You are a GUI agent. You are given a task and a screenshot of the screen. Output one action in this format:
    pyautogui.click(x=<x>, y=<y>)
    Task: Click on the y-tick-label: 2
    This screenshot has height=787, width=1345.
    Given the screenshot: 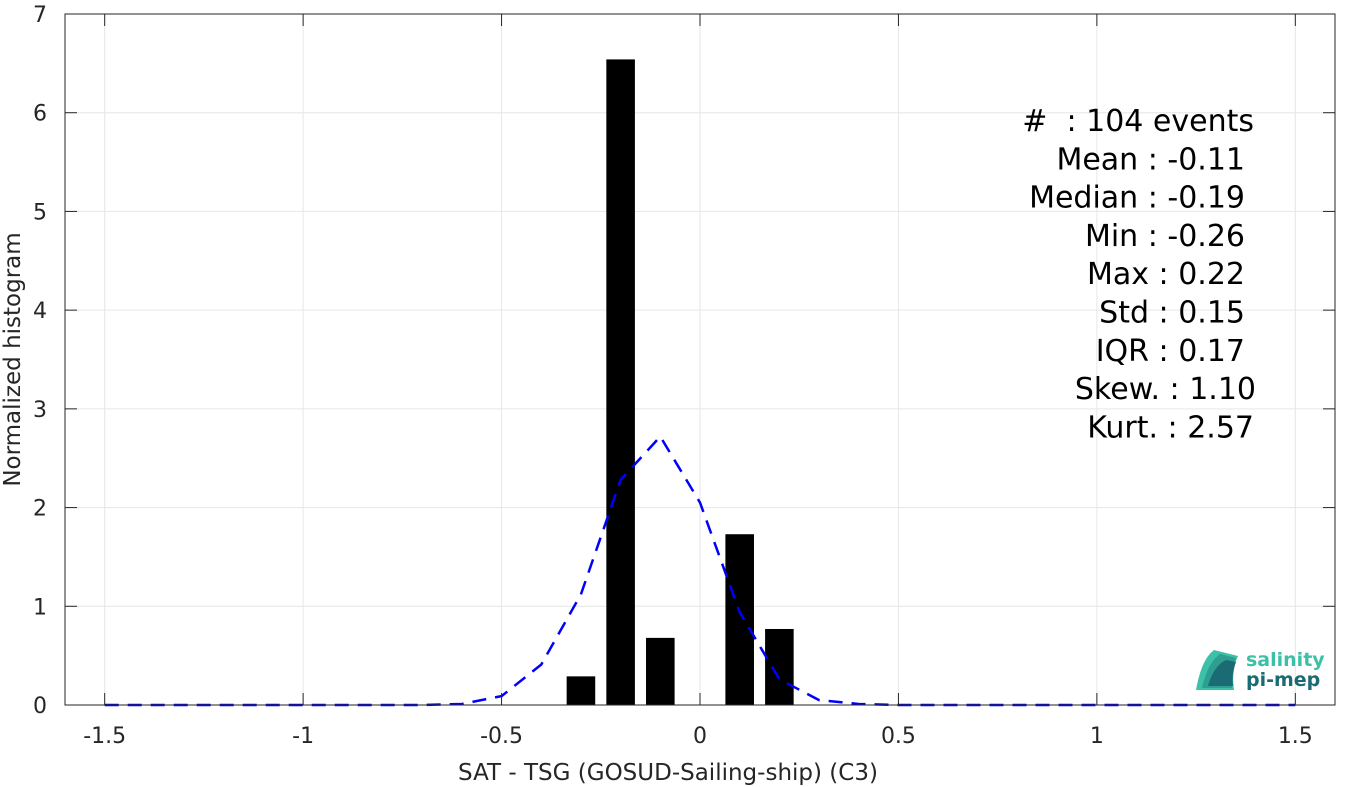 What is the action you would take?
    pyautogui.click(x=40, y=509)
    